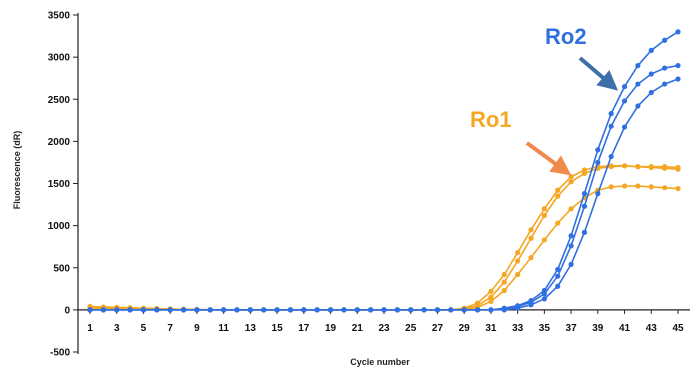  I want to click on arrow-ro1, so click(548, 158).